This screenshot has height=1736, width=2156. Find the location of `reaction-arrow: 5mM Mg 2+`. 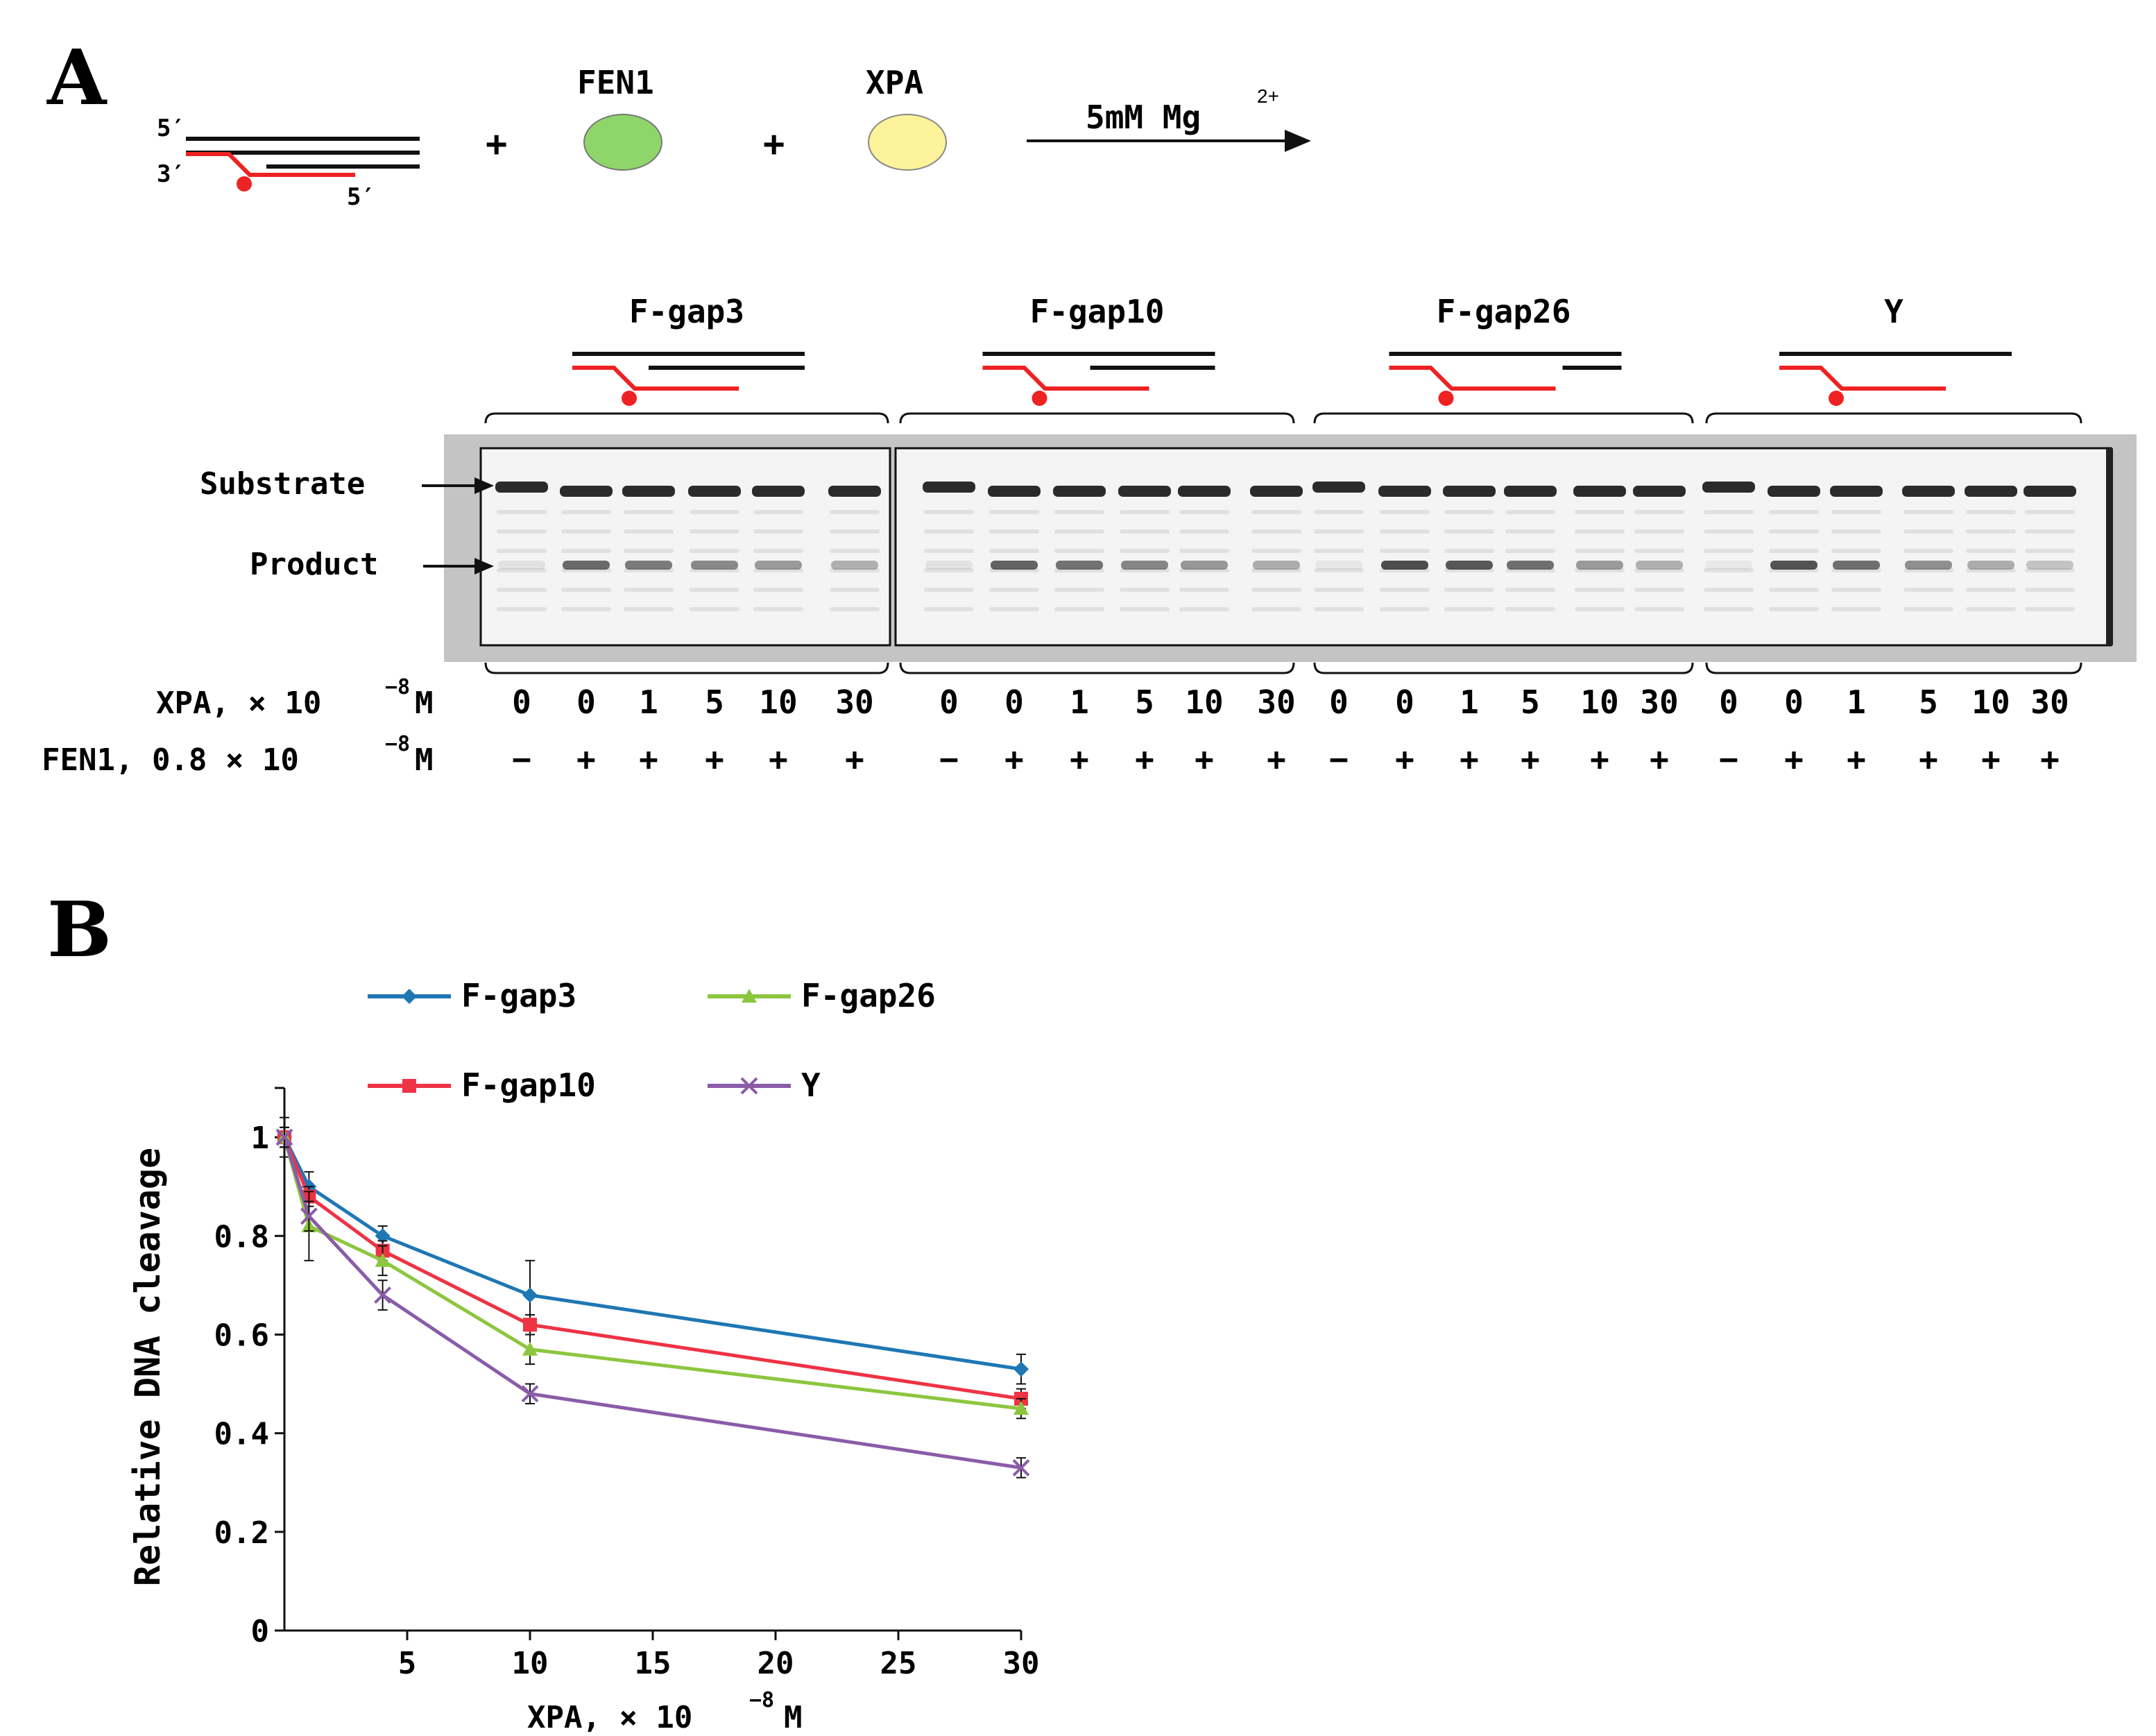

reaction-arrow: 5mM Mg 2+ is located at coordinates (1169, 118).